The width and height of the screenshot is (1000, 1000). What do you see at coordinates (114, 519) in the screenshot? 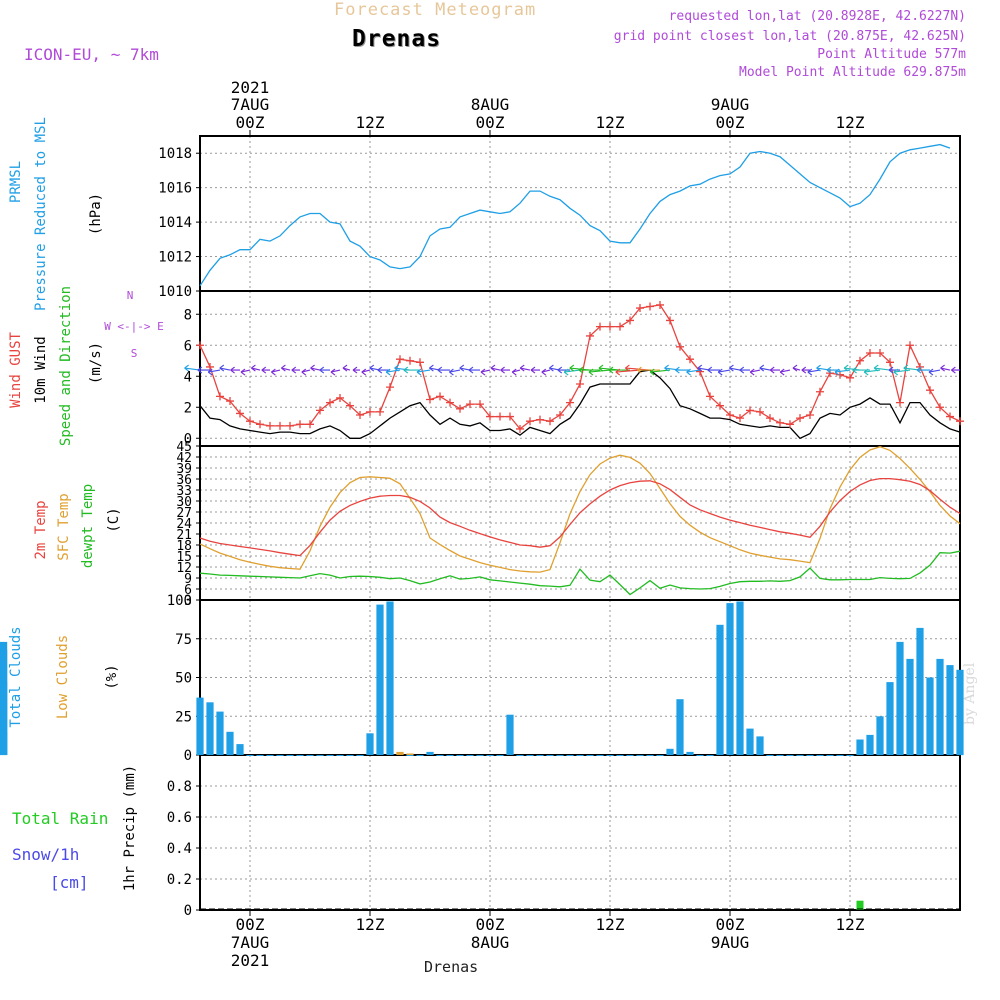
I see `temp-unit-label: (C)` at bounding box center [114, 519].